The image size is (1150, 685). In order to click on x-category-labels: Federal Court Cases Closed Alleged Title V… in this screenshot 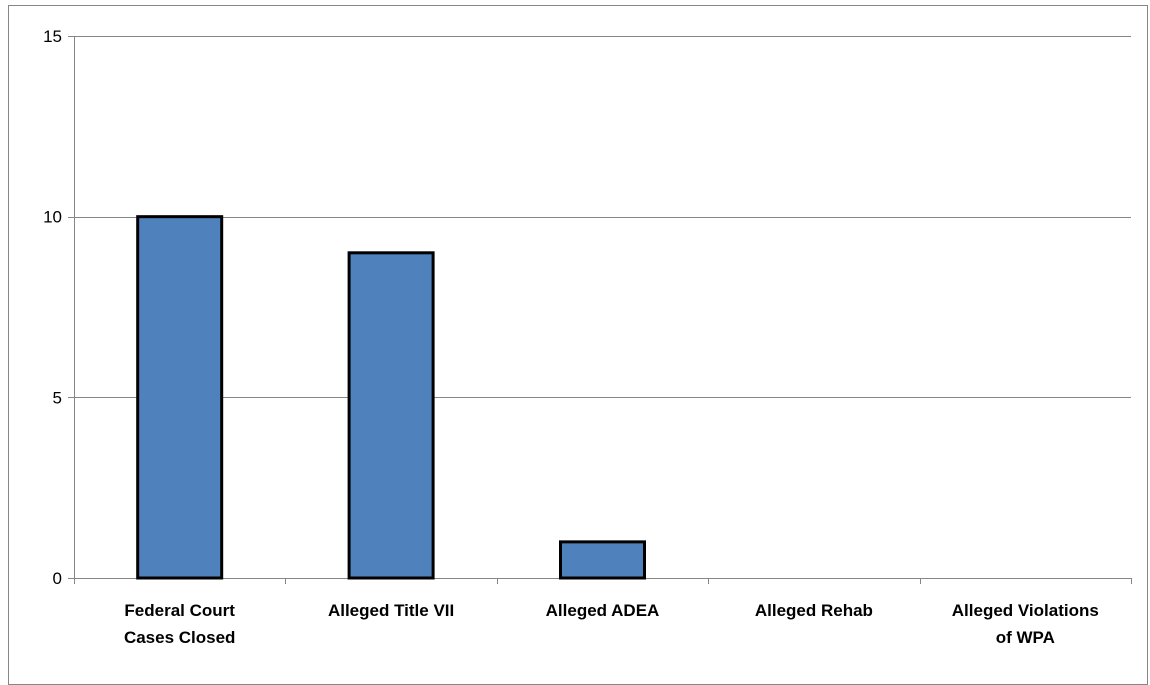, I will do `click(611, 624)`.